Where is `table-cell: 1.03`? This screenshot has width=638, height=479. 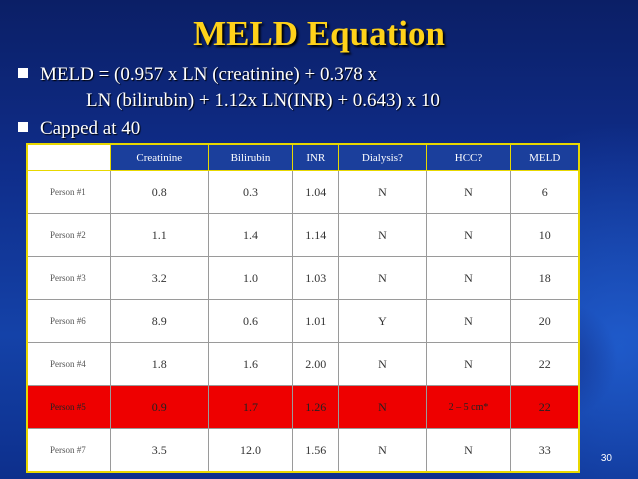 table-cell: 1.03 is located at coordinates (316, 278).